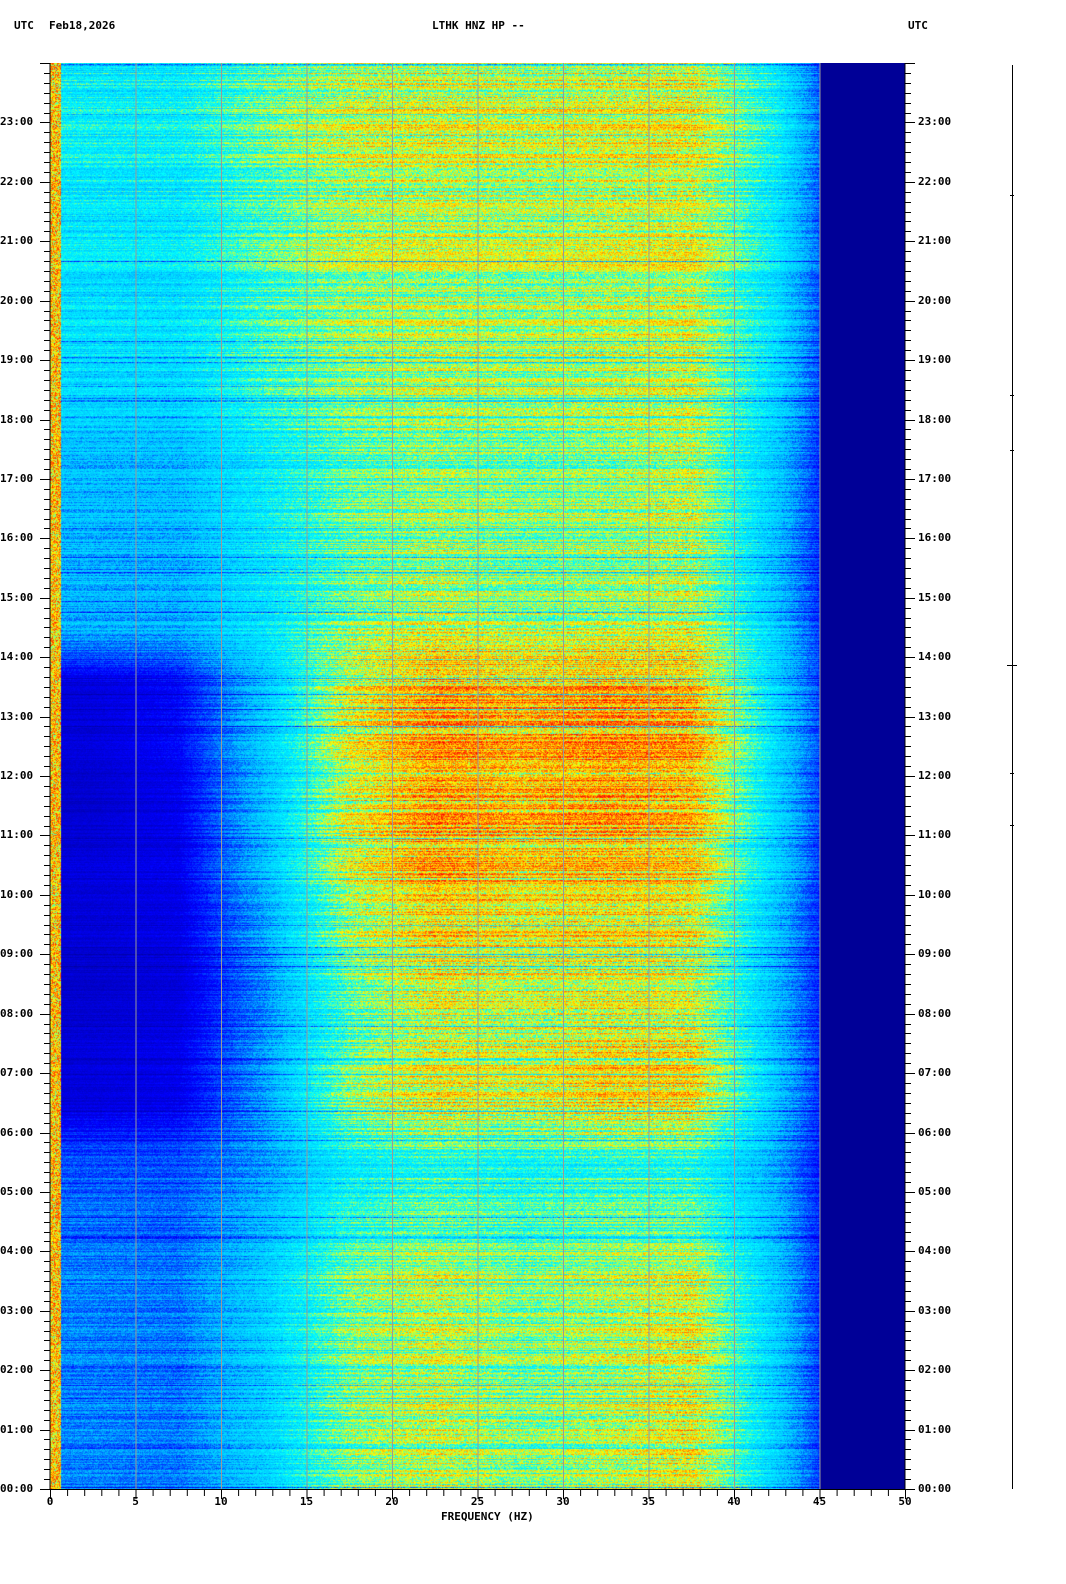  Describe the element at coordinates (819, 1501) in the screenshot. I see `x-tick-label: 45` at that location.